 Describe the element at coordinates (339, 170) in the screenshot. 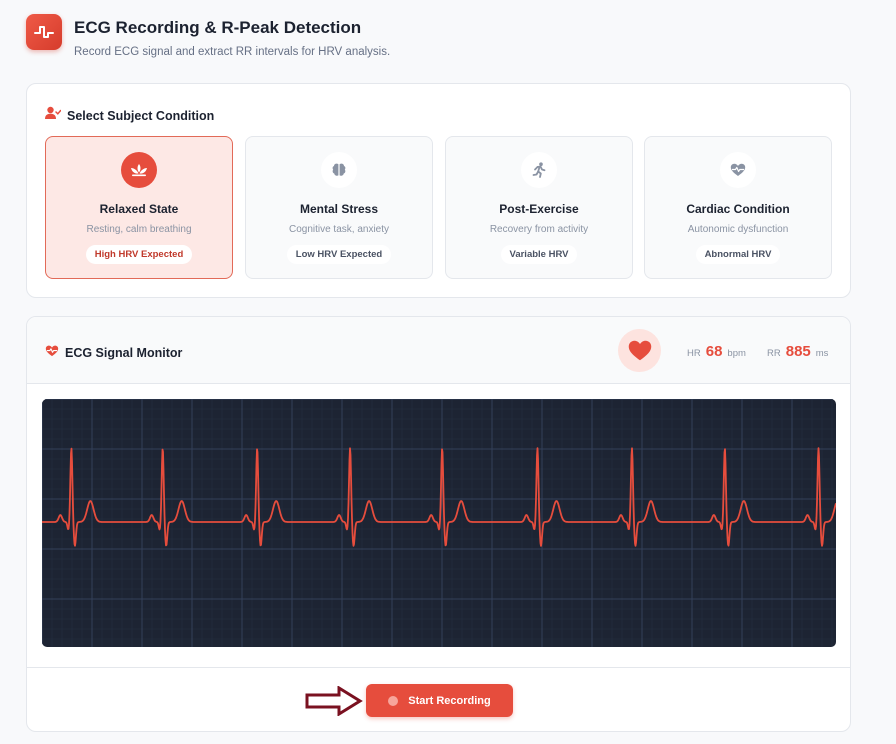

I see `brain-icon` at that location.